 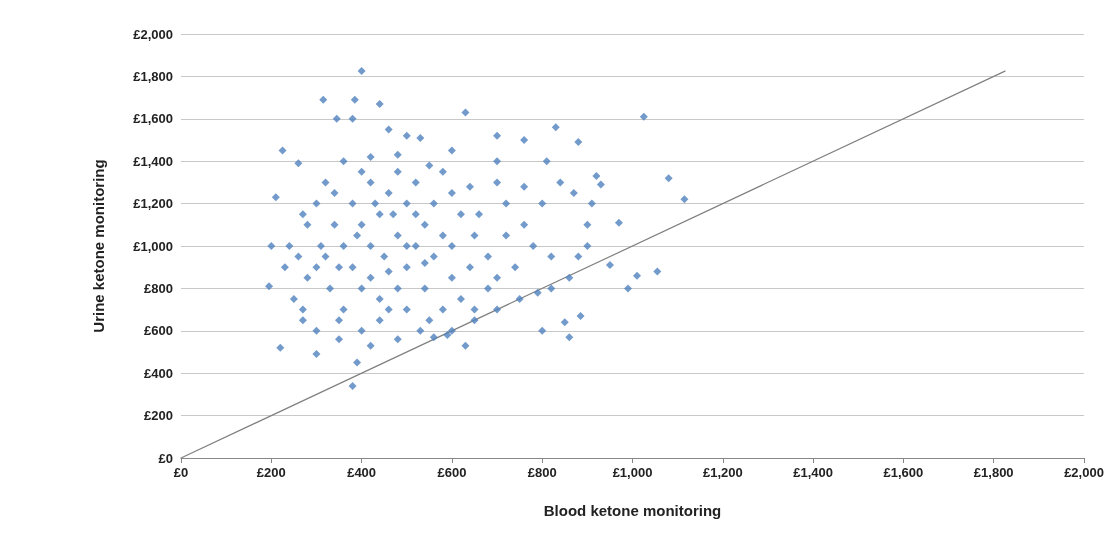 What do you see at coordinates (903, 472) in the screenshot?
I see `x-tick-label: £1,600` at bounding box center [903, 472].